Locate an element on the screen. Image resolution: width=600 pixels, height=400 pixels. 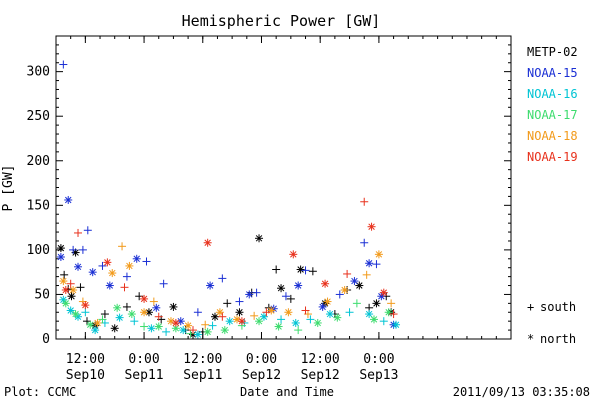
legend-entry: METP-02 is located at coordinates (552, 52).